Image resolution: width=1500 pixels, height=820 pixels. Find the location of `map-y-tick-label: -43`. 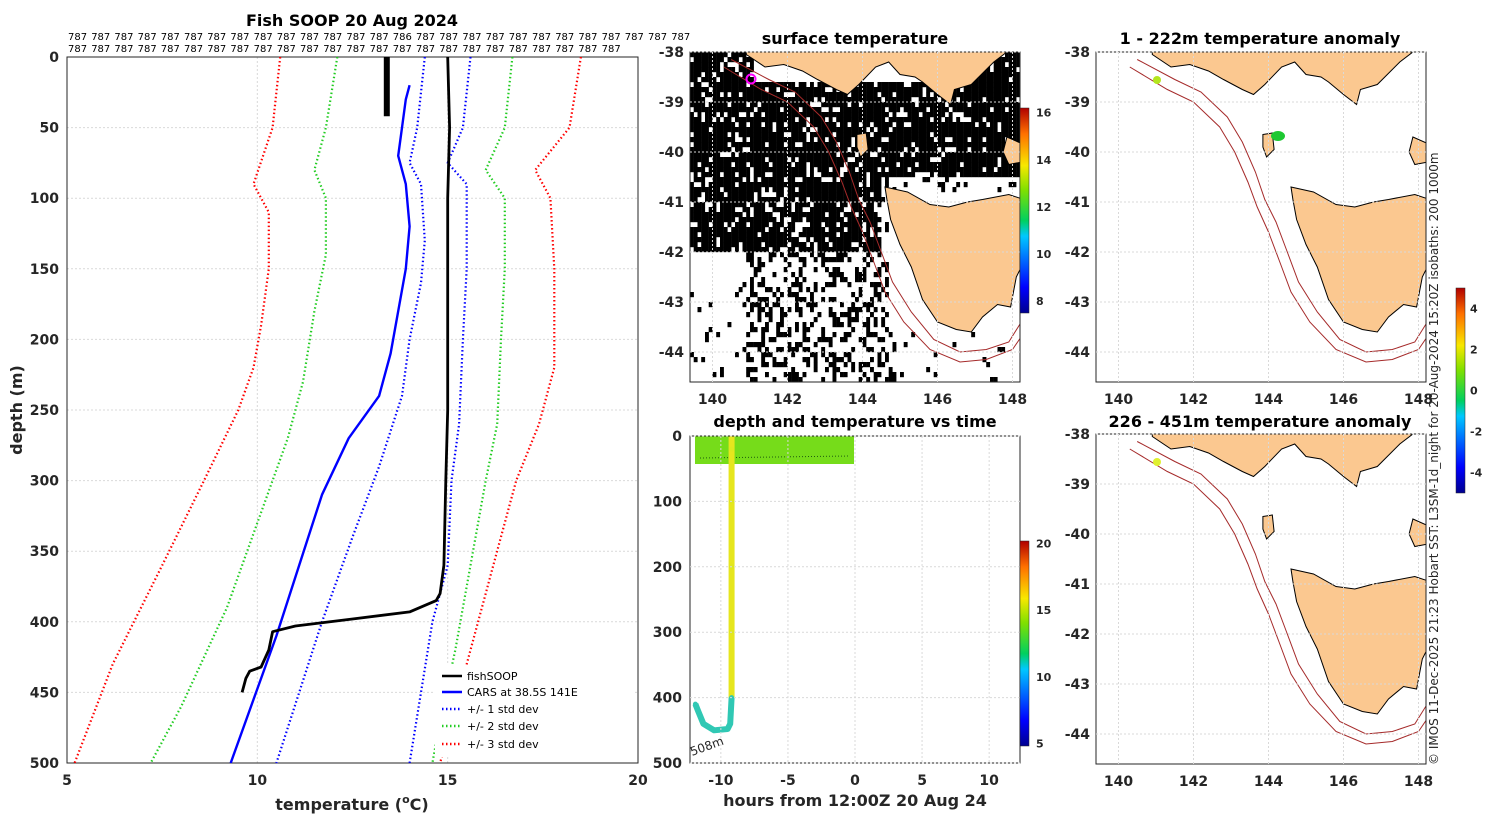

map-y-tick-label: -43 is located at coordinates (1077, 303).